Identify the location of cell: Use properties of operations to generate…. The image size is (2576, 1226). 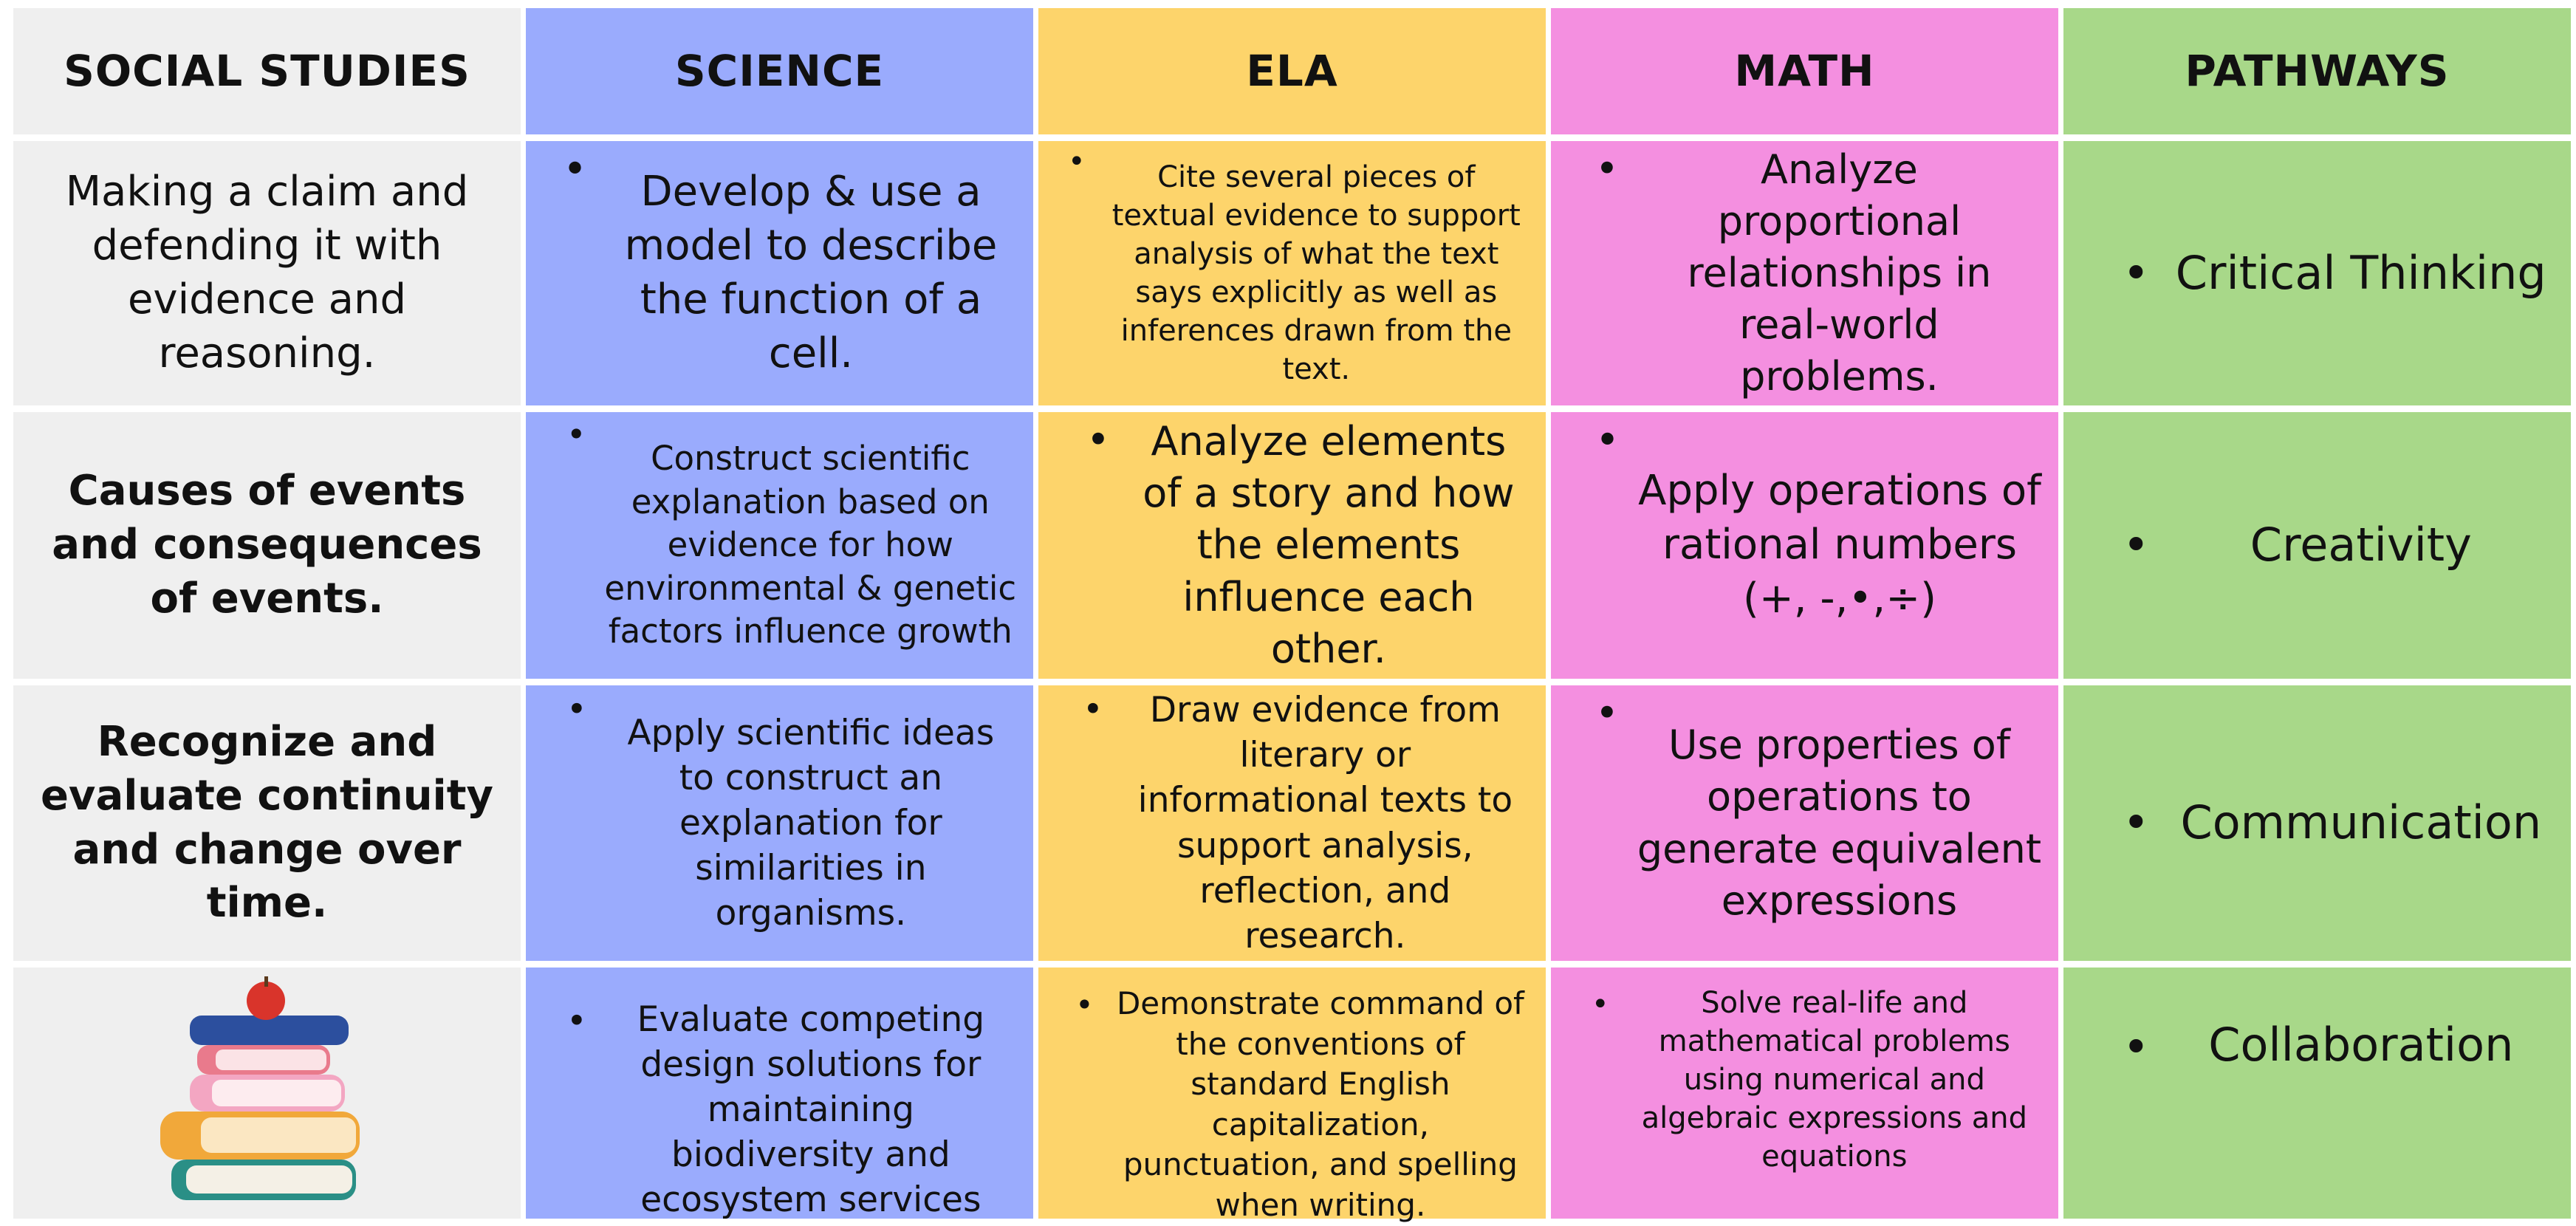
(1804, 823).